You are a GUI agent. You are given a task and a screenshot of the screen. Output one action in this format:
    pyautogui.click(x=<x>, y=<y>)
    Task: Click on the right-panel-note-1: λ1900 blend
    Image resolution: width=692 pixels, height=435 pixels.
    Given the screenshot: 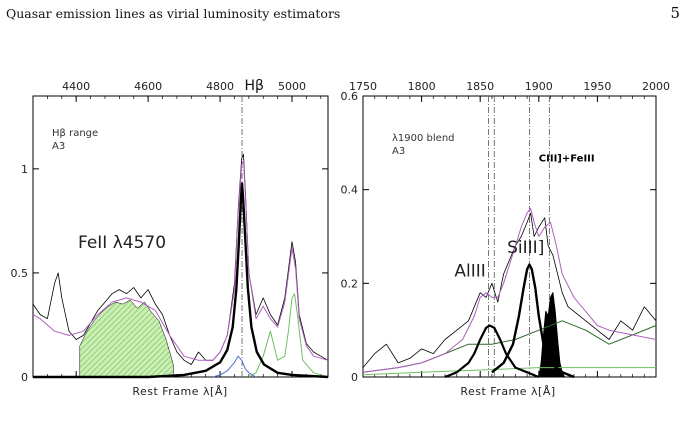 What is the action you would take?
    pyautogui.click(x=423, y=138)
    